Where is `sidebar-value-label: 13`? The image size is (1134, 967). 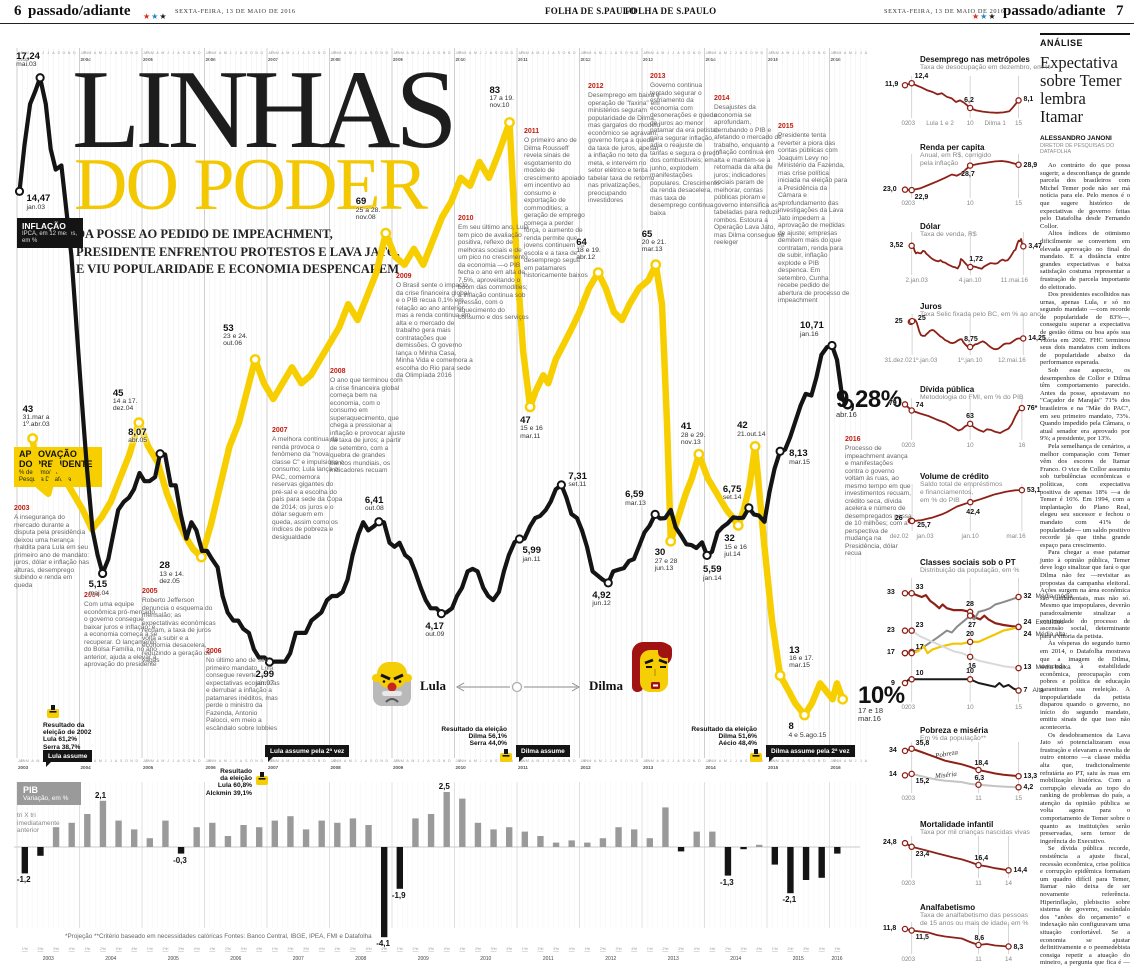 sidebar-value-label: 13 is located at coordinates (1027, 668).